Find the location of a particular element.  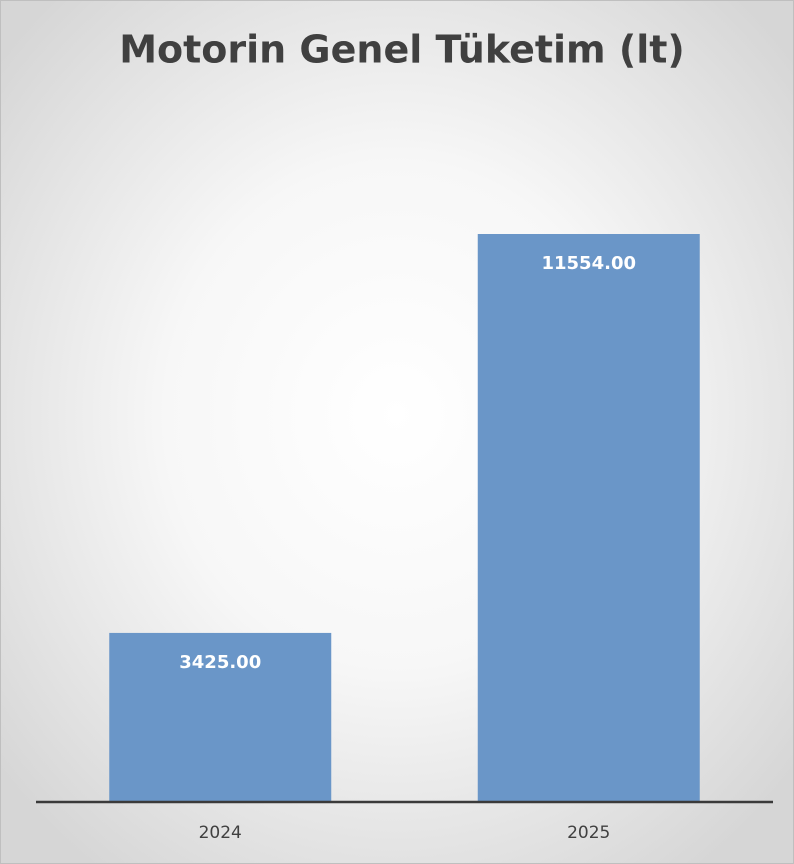

x-tick-label: 2024 is located at coordinates (220, 833).